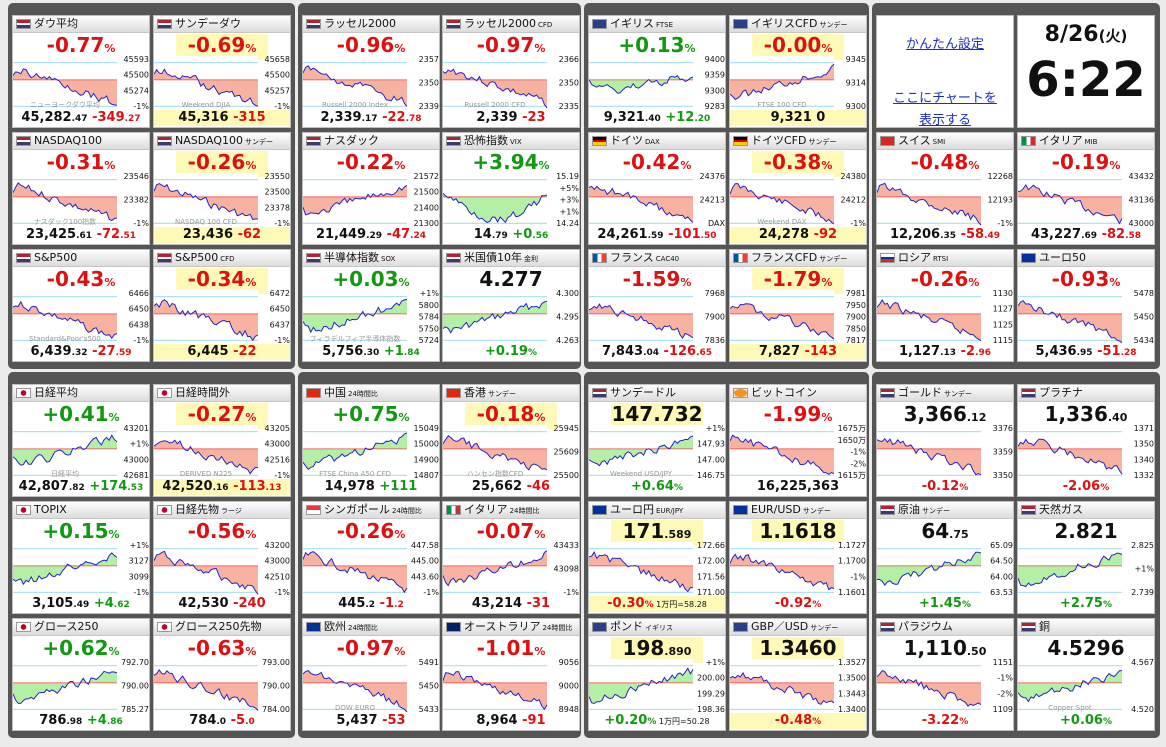  Describe the element at coordinates (798, 570) in the screenshot. I see `sparkline-chart: 1.1727 1.1700 -1% 1.1601` at that location.